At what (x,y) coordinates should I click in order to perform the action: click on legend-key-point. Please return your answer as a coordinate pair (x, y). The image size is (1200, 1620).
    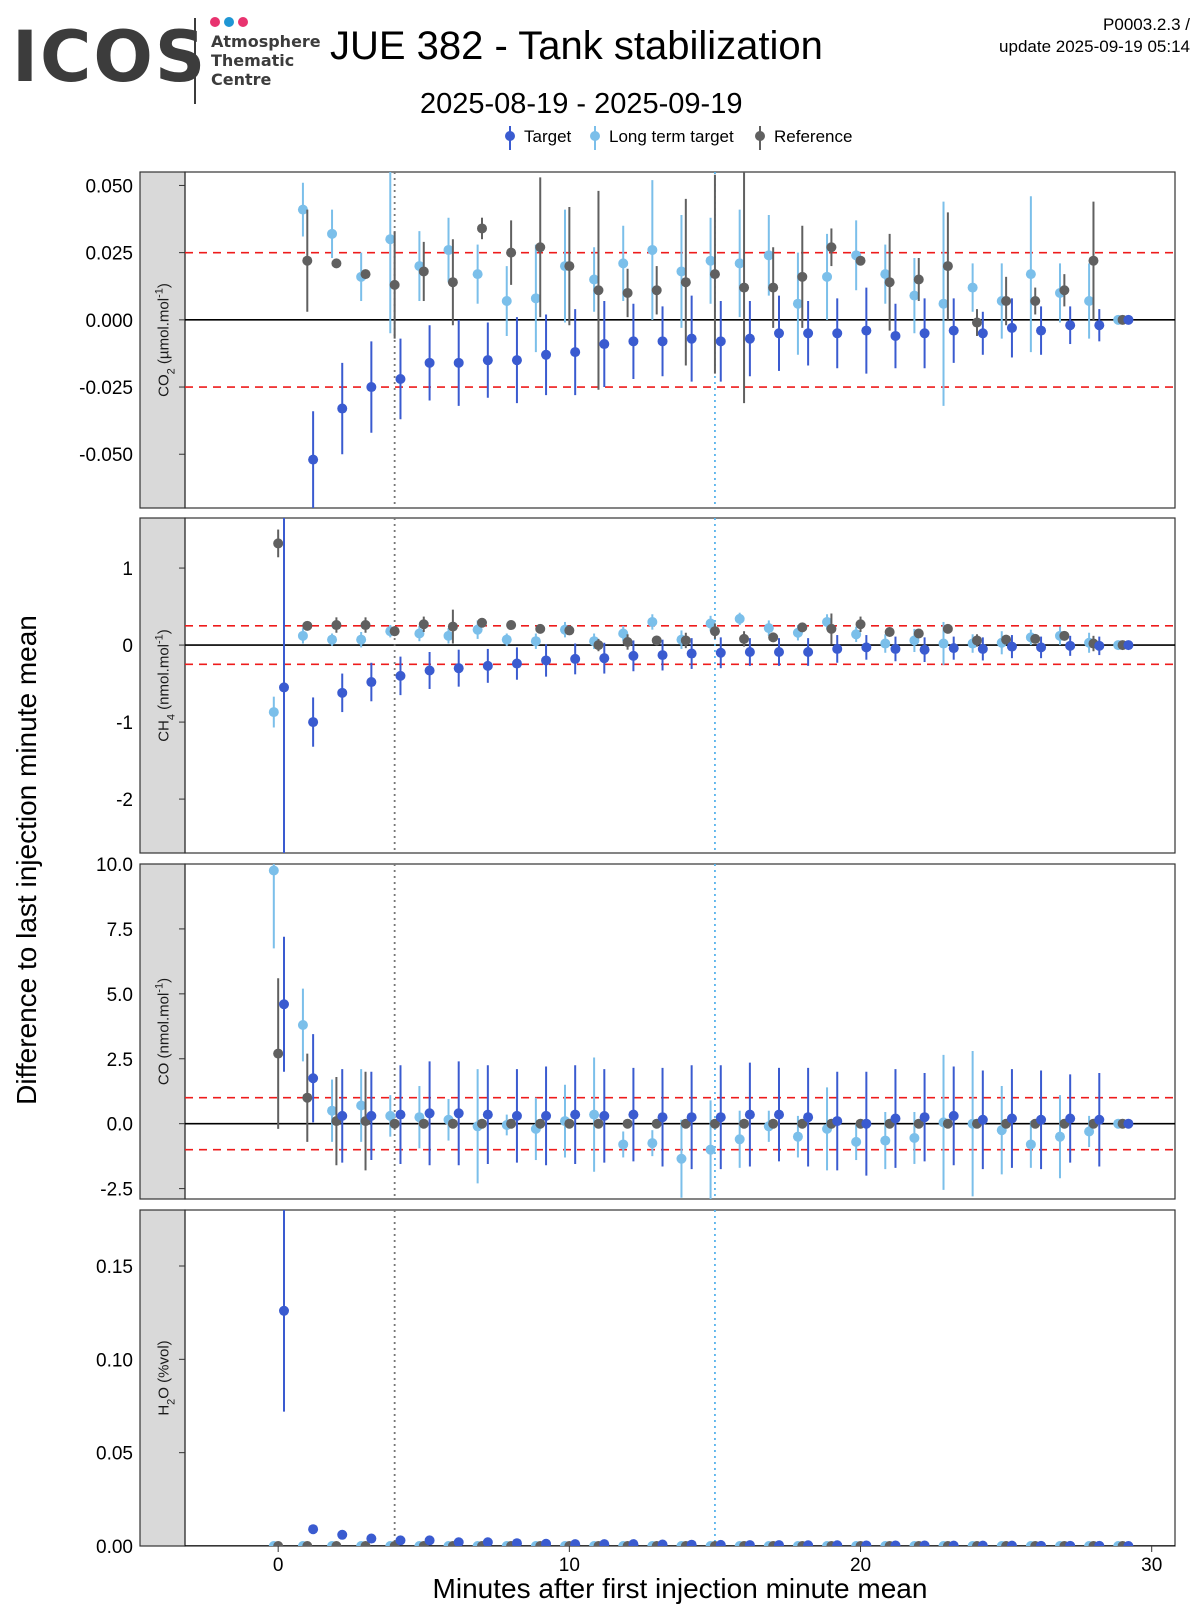
    Looking at the image, I should click on (760, 136).